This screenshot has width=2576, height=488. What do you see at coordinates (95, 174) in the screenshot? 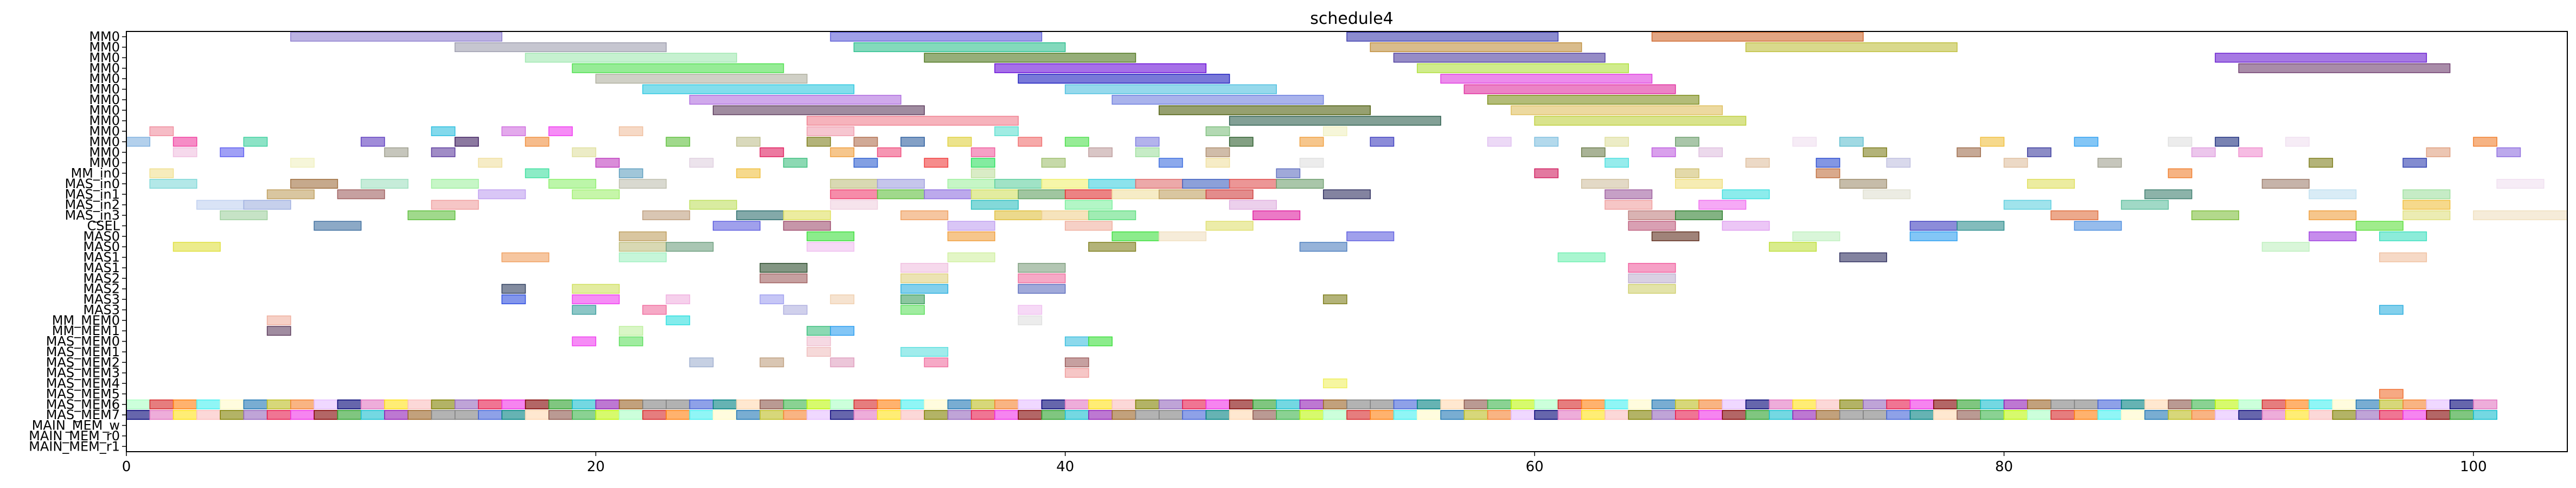
I see `row-label: MM_in0` at bounding box center [95, 174].